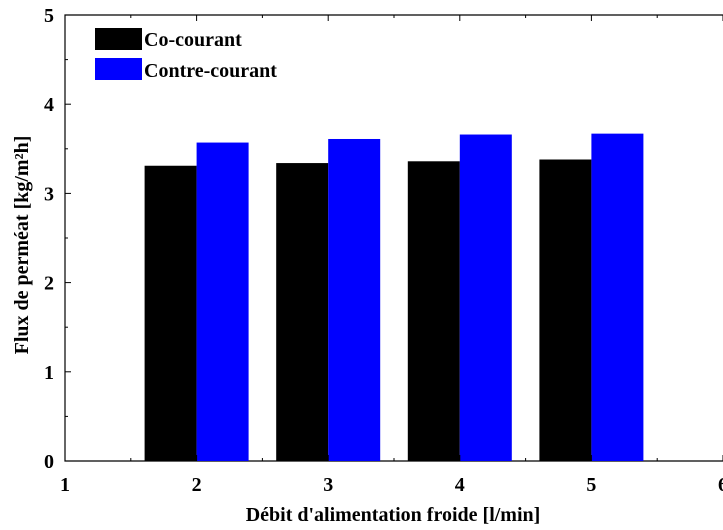  I want to click on x-tick-label: 4, so click(460, 485).